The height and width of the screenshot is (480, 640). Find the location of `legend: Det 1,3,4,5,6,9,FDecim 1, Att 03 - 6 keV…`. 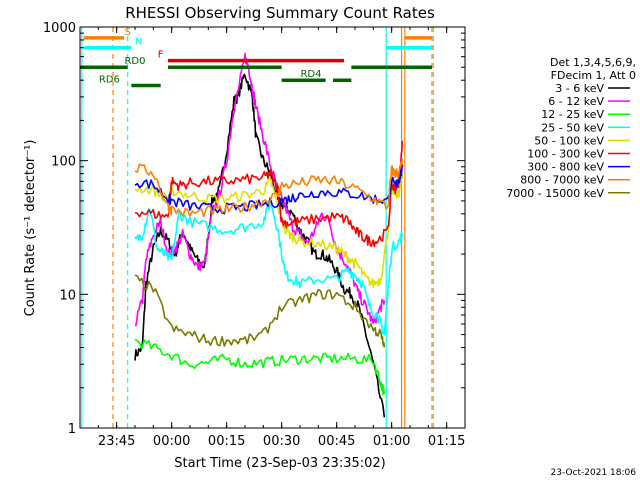

legend: Det 1,3,4,5,6,9,FDecim 1, Att 03 - 6 keV… is located at coordinates (571, 128).